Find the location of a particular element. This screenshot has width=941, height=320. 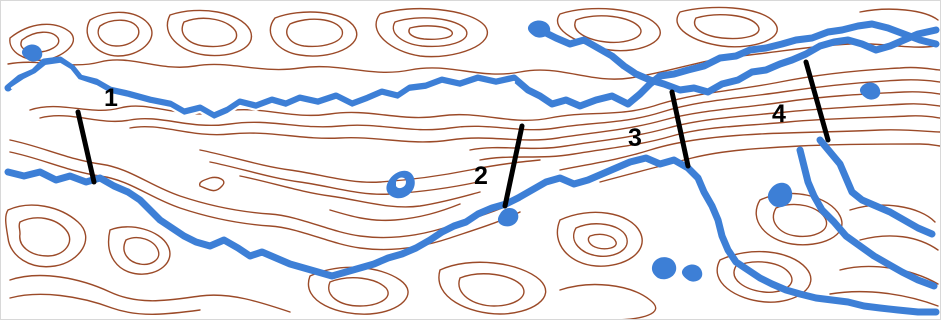

water-band-right-lower is located at coordinates (867, 218).